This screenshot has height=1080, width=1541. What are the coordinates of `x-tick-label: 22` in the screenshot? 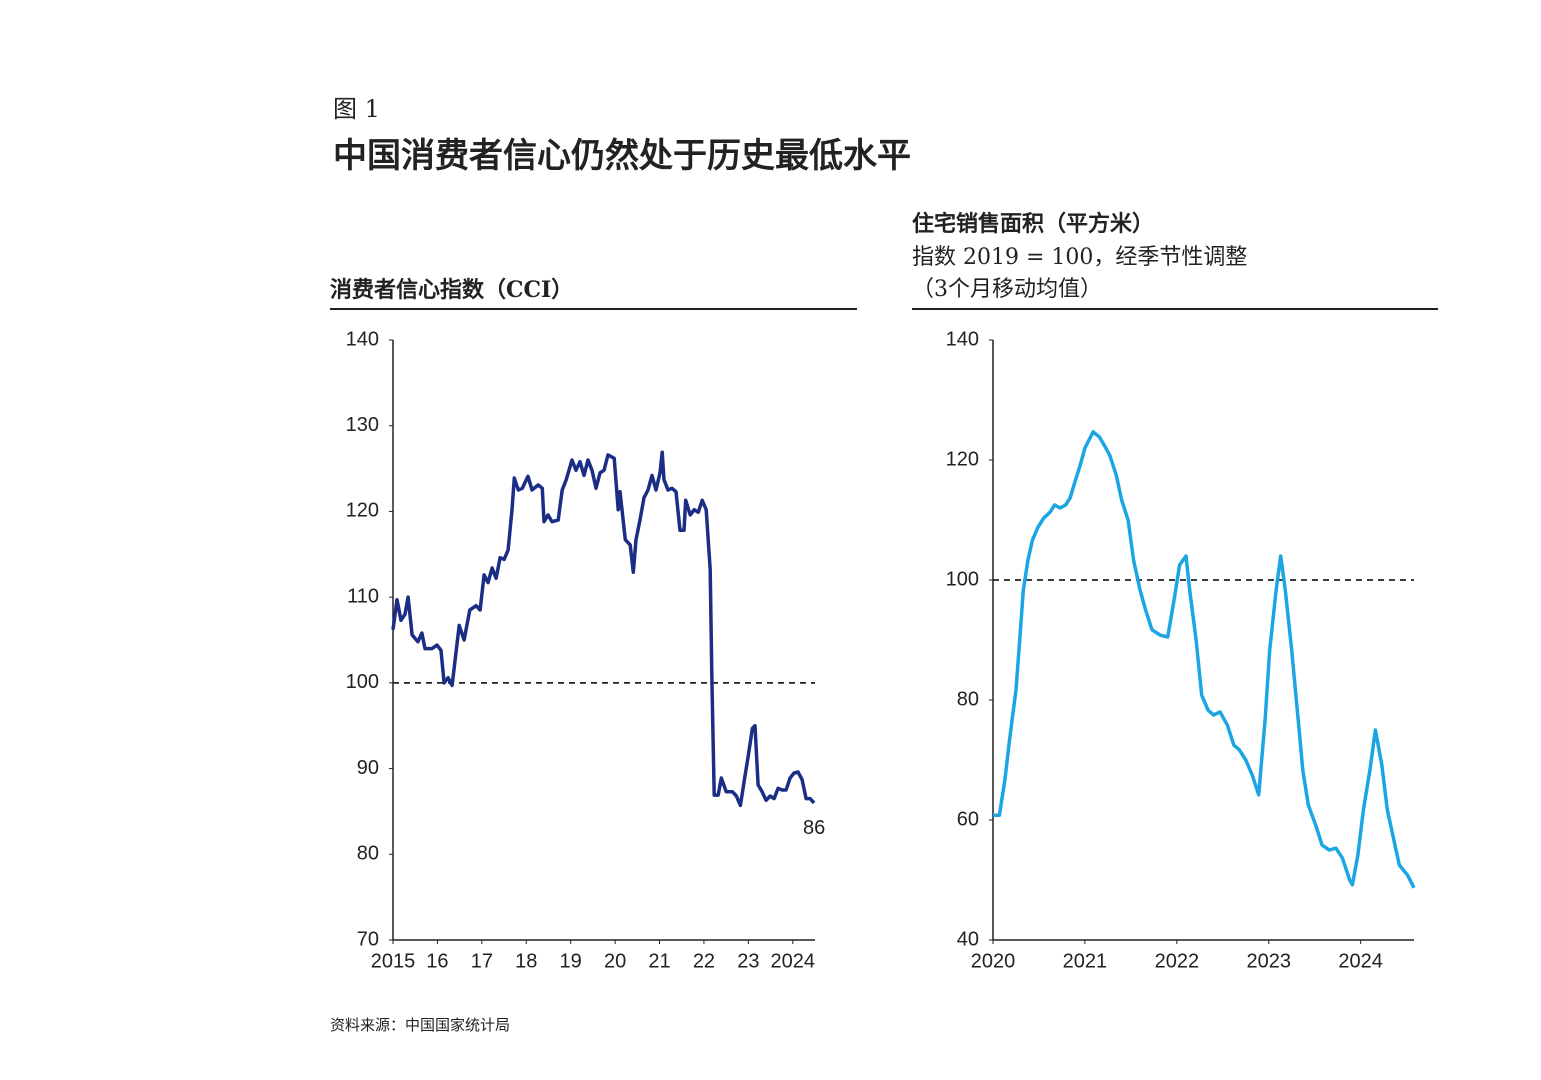 It's located at (704, 961).